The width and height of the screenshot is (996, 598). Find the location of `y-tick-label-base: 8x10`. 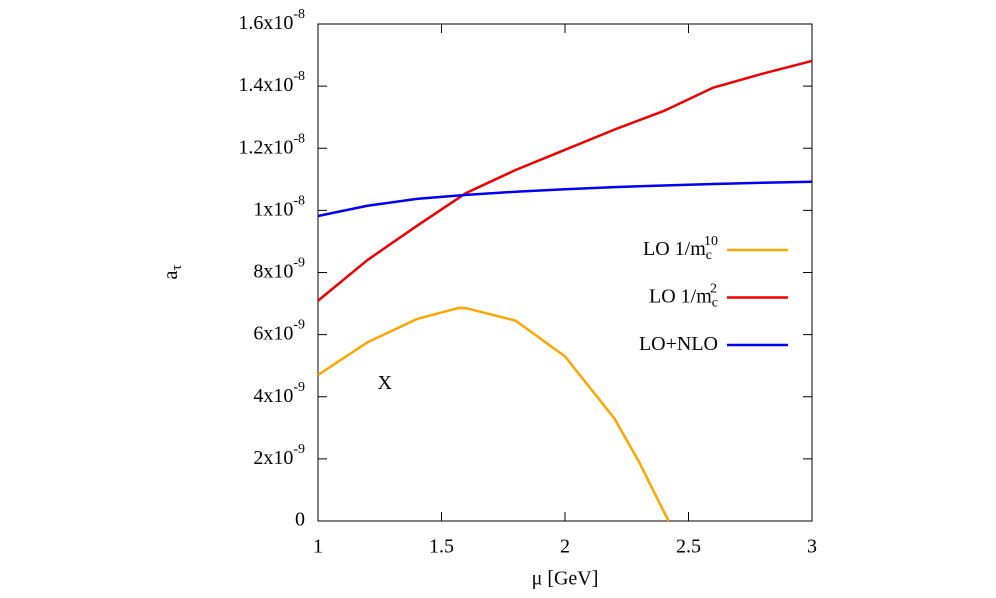

y-tick-label-base: 8x10 is located at coordinates (273, 271).